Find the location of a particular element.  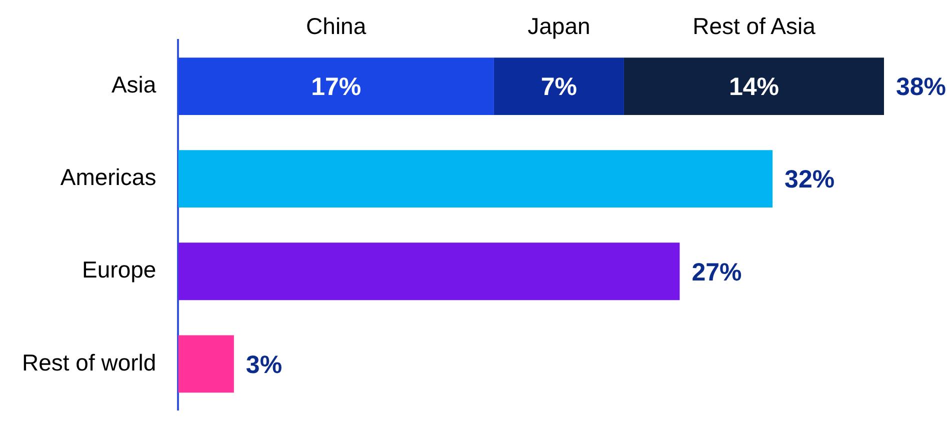

data-label: 14% is located at coordinates (754, 87).